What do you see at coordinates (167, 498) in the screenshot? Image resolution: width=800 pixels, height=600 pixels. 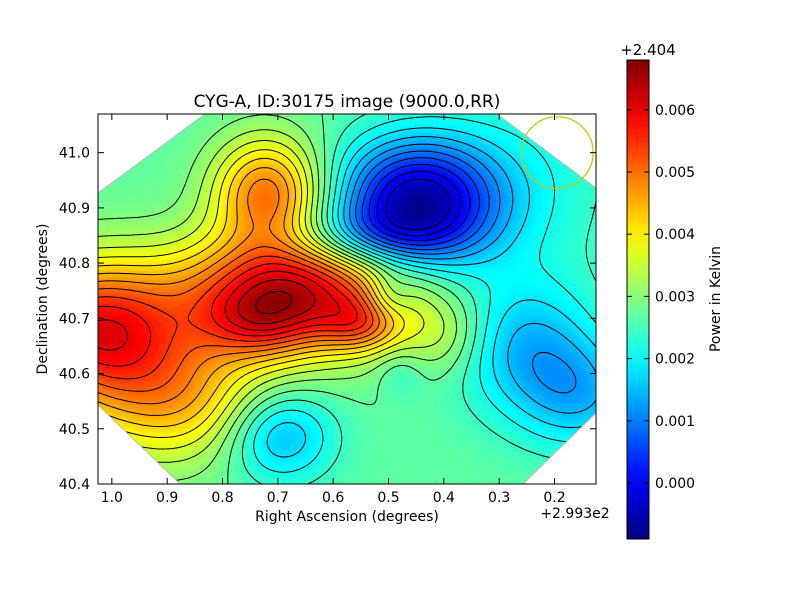 I see `x-tick-label: 0.9` at bounding box center [167, 498].